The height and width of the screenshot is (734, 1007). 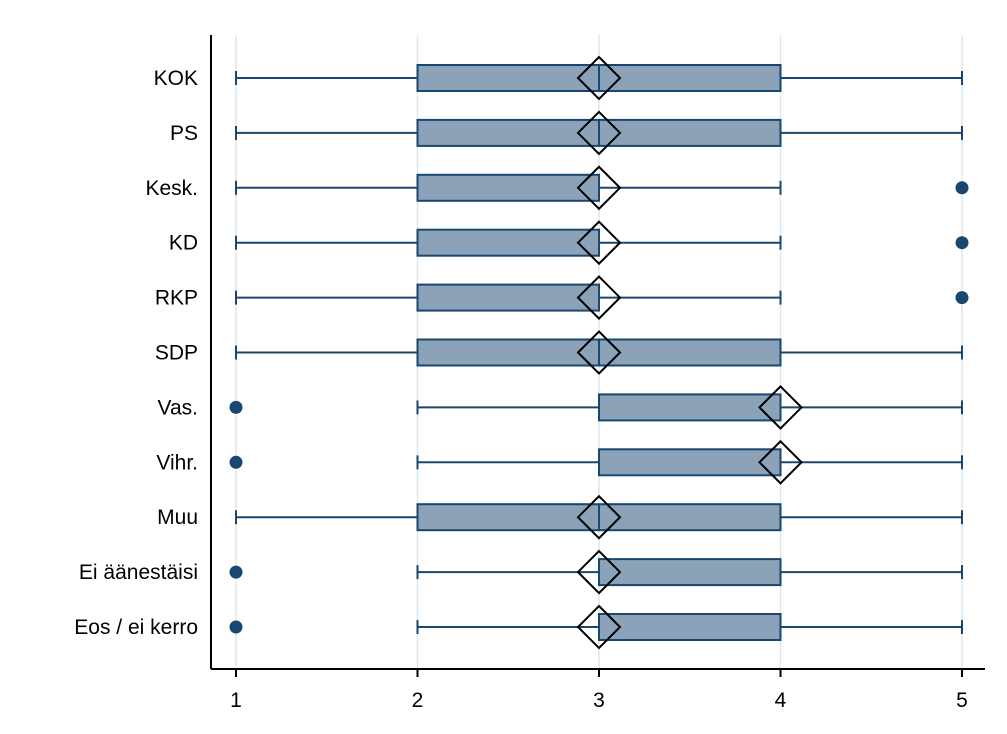 I want to click on x-tick-label: 5, so click(x=962, y=700).